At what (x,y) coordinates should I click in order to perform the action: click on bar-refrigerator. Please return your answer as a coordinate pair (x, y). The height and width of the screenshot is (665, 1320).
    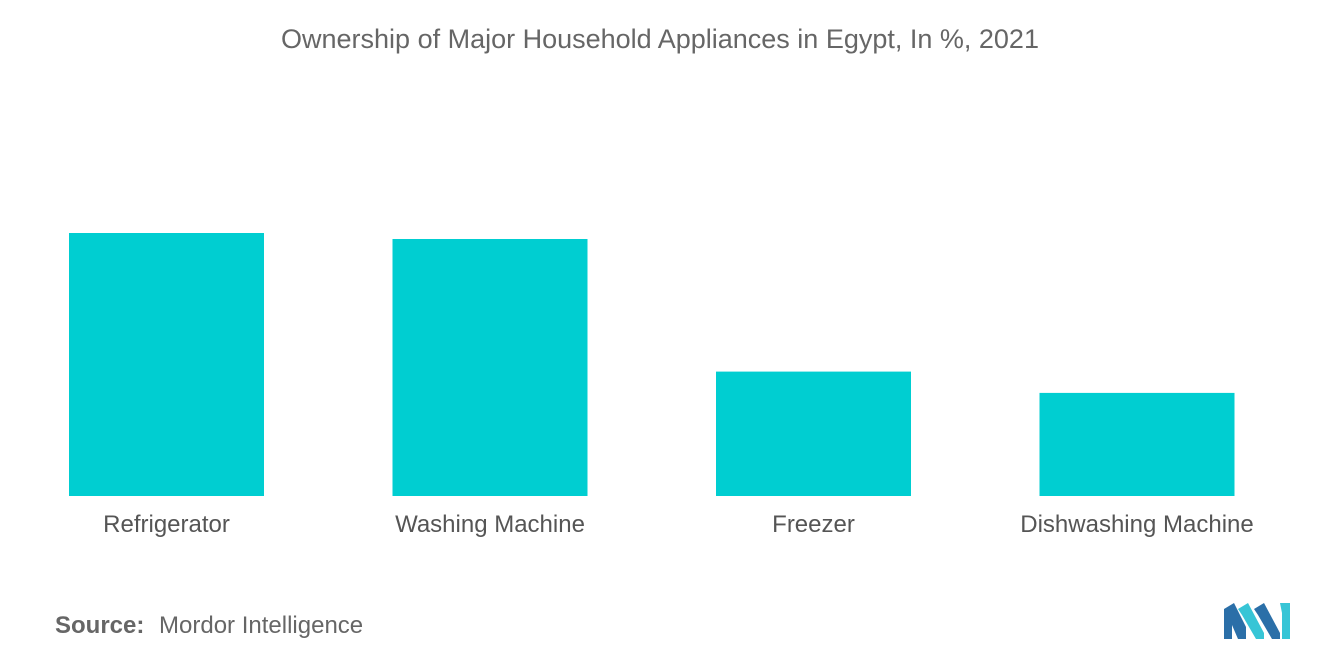
    Looking at the image, I should click on (166, 364).